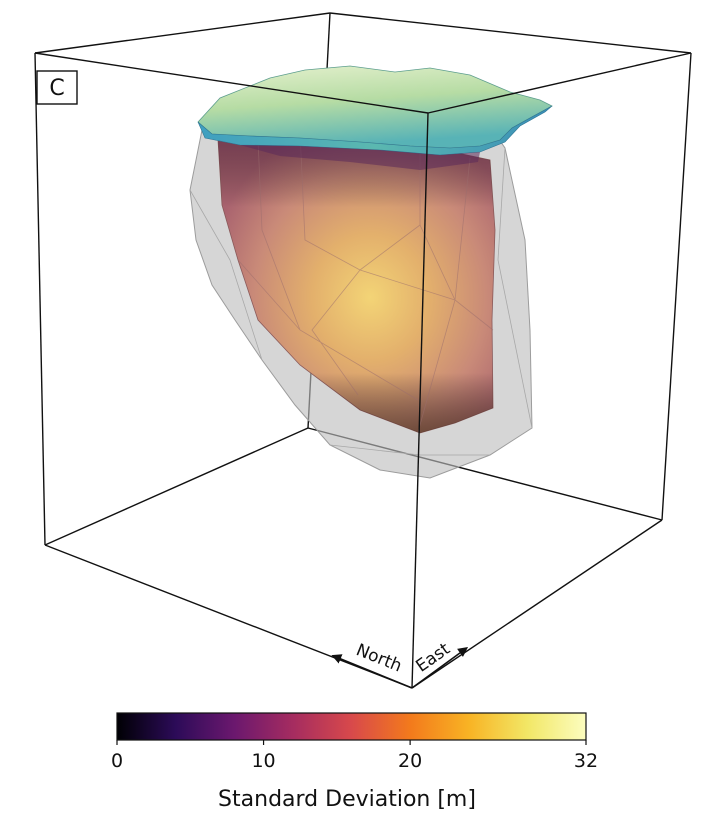 The width and height of the screenshot is (723, 814). I want to click on colorbar-tick-label: 0, so click(117, 761).